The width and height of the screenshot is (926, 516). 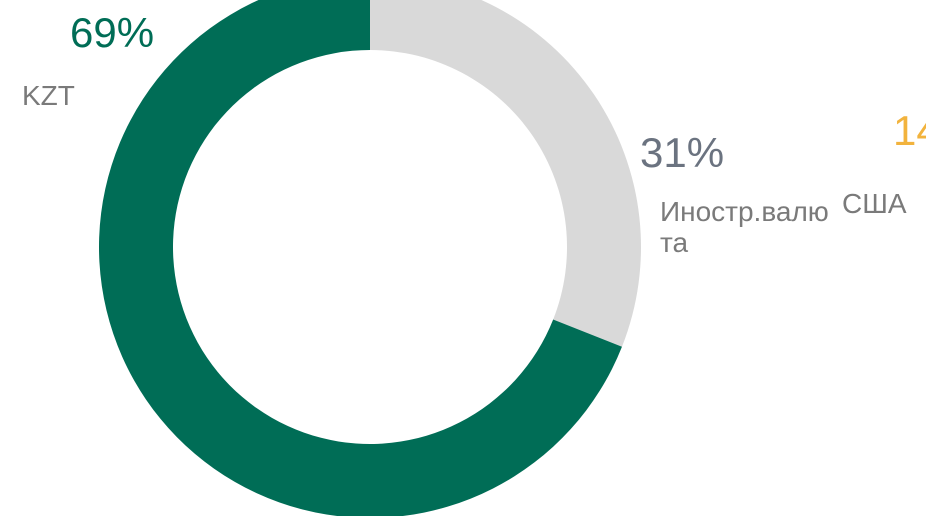 I want to click on value-label: 31%, so click(x=682, y=152).